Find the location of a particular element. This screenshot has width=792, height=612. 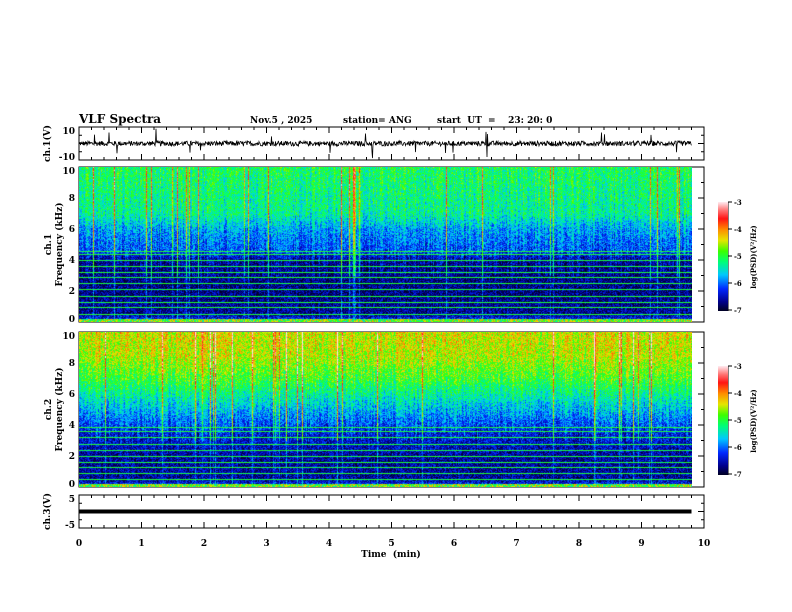

station-label: station= ANG is located at coordinates (377, 121).